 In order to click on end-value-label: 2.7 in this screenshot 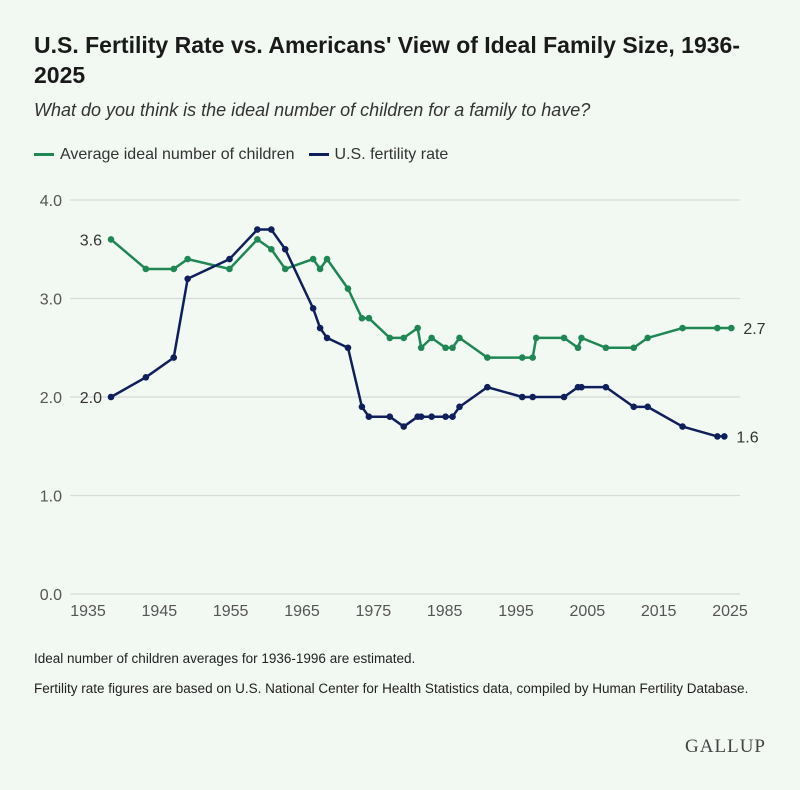, I will do `click(754, 329)`.